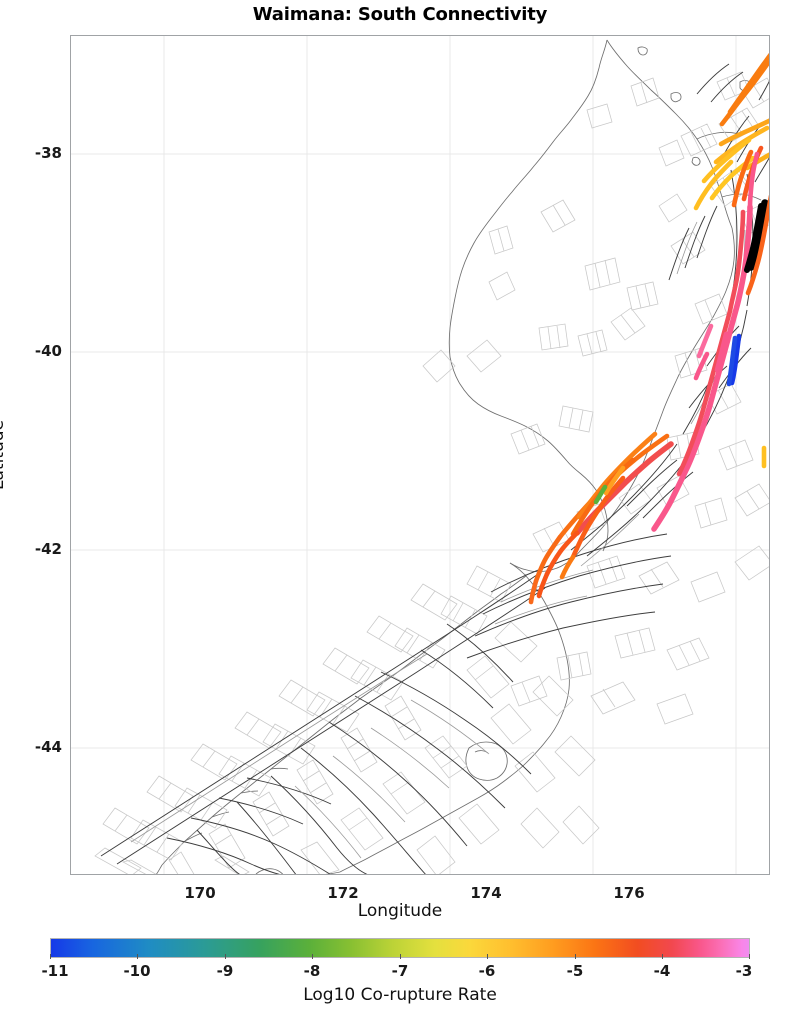 The height and width of the screenshot is (1023, 800). Describe the element at coordinates (343, 893) in the screenshot. I see `xtick-label: 172` at that location.